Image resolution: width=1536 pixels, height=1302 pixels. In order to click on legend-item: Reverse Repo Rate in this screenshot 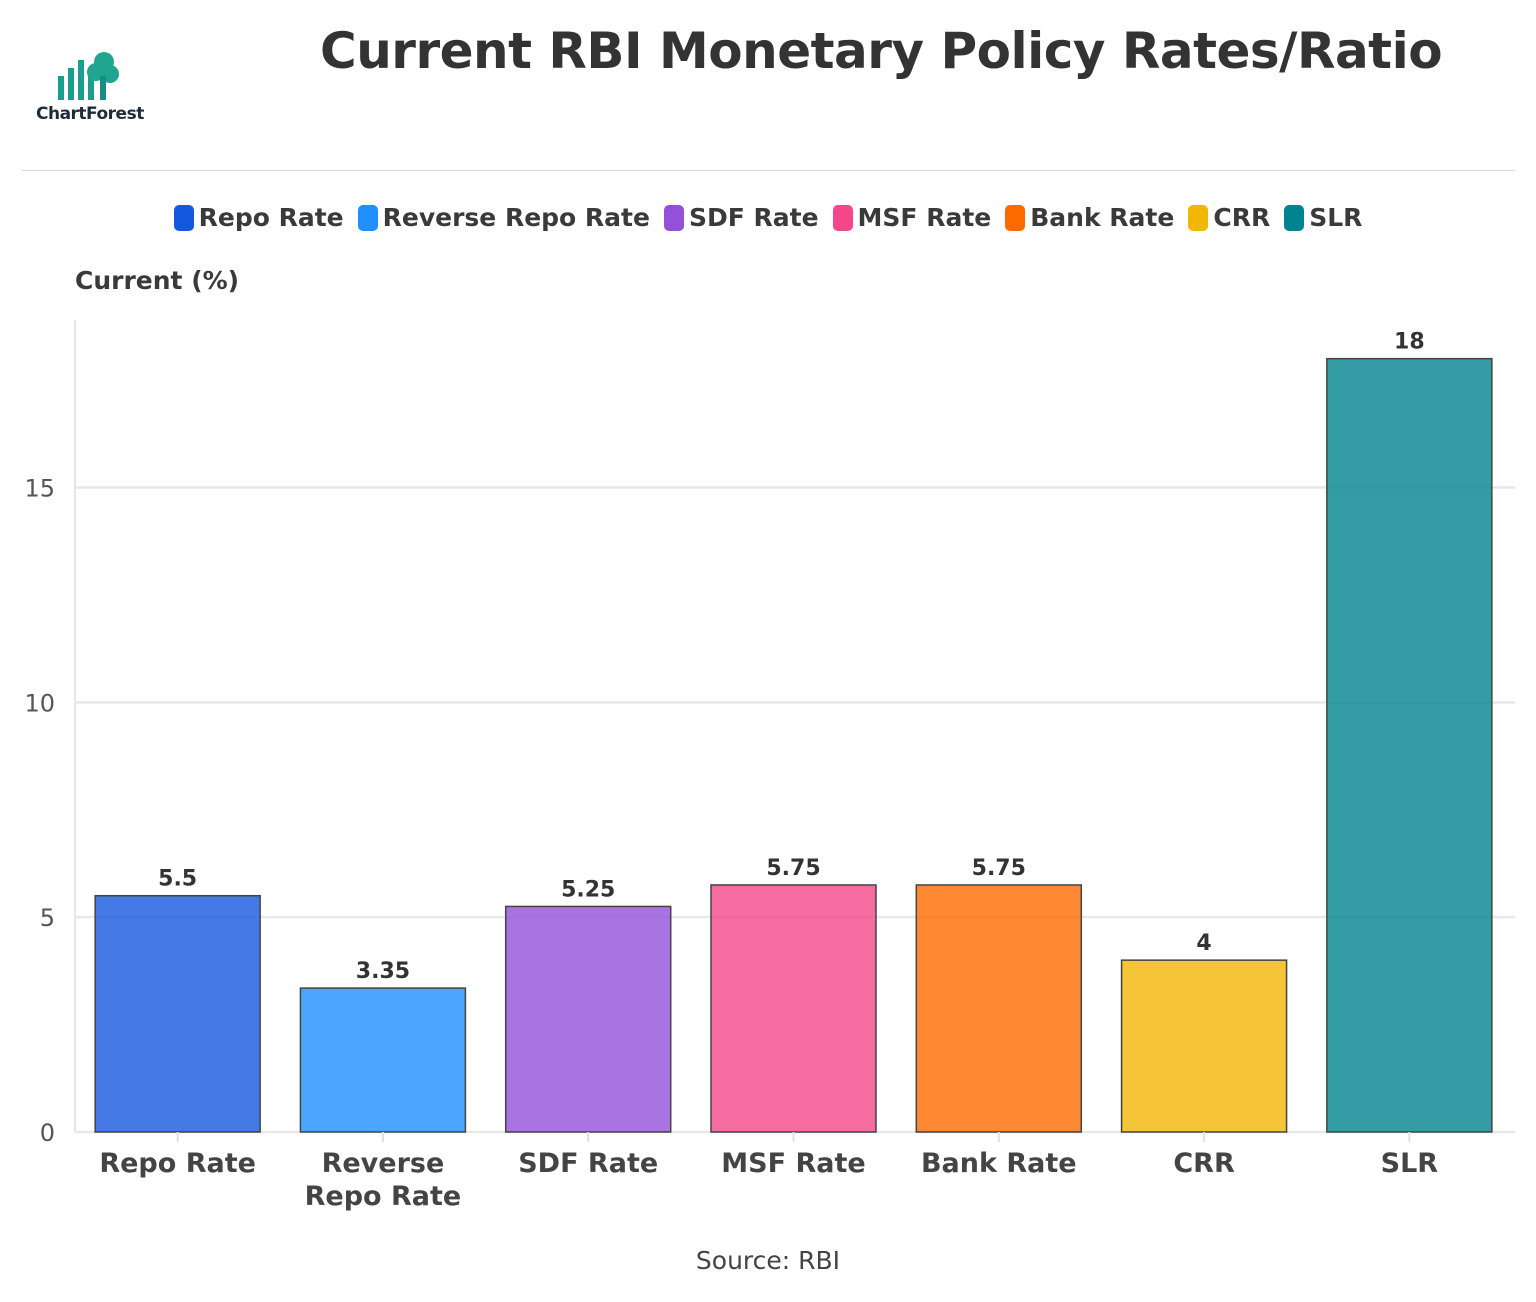, I will do `click(503, 217)`.